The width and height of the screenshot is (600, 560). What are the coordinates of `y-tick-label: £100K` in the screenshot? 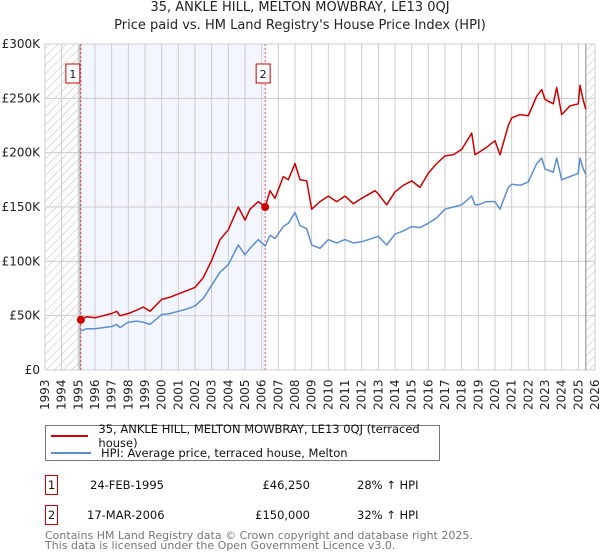 It's located at (22, 261).